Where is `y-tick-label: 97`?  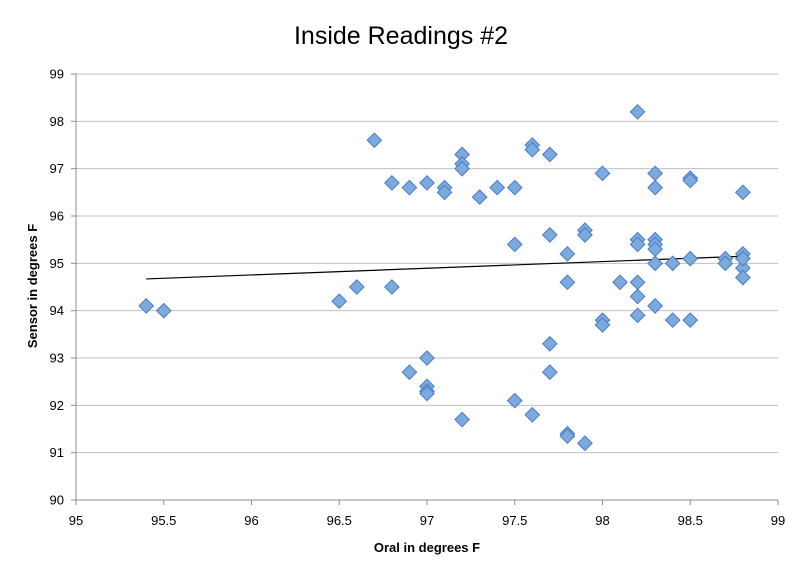 y-tick-label: 97 is located at coordinates (57, 168).